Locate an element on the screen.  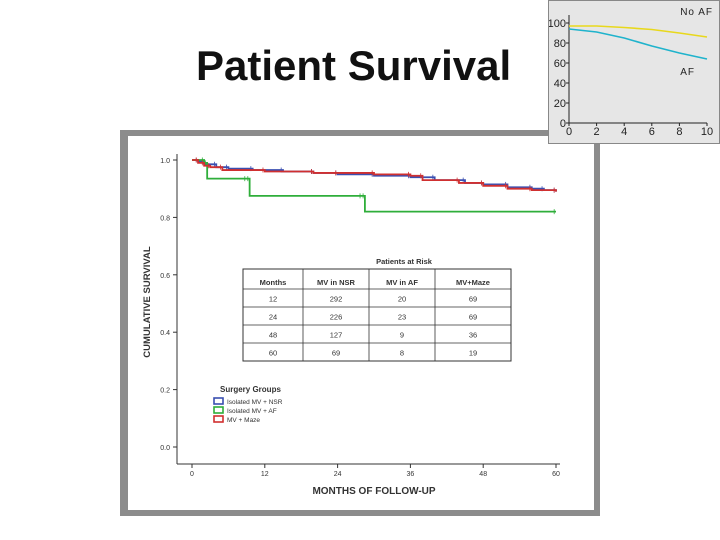
table-cell: 23 is located at coordinates (402, 317).